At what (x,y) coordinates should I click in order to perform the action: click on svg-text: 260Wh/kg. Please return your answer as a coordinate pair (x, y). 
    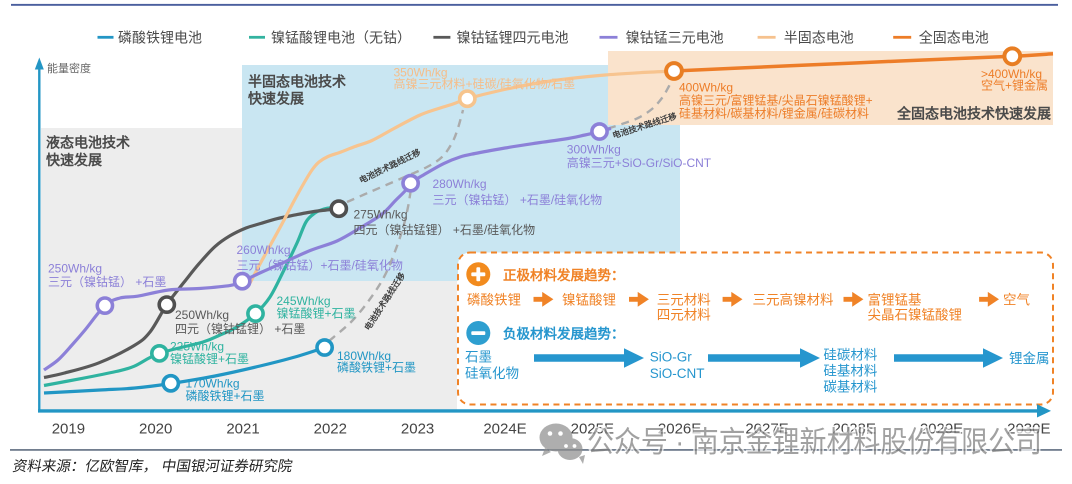
    Looking at the image, I should click on (264, 250).